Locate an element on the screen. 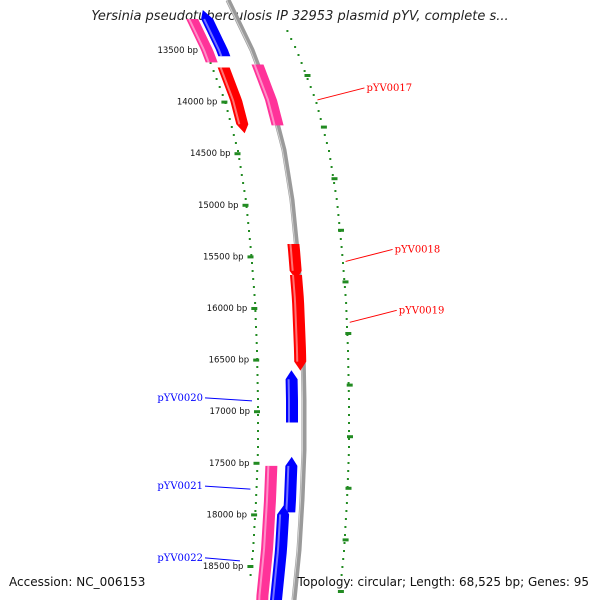 The height and width of the screenshot is (600, 600). gene-feature-pYV0020 is located at coordinates (291, 396).